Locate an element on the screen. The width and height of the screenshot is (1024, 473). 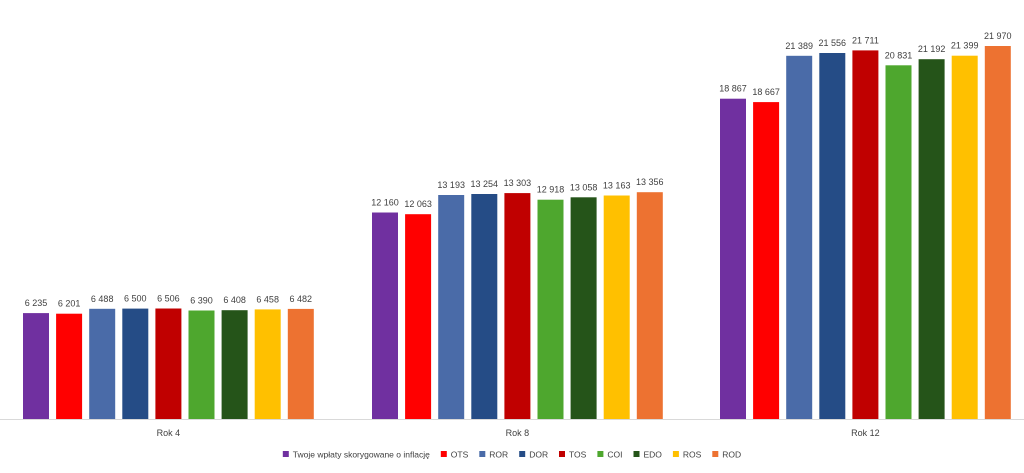
legend-item-4: TOS is located at coordinates (573, 455).